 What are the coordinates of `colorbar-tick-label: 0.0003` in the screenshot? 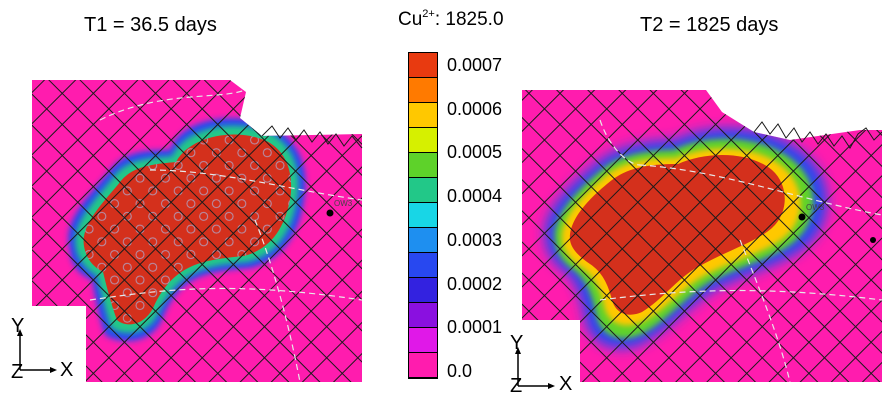 It's located at (475, 239).